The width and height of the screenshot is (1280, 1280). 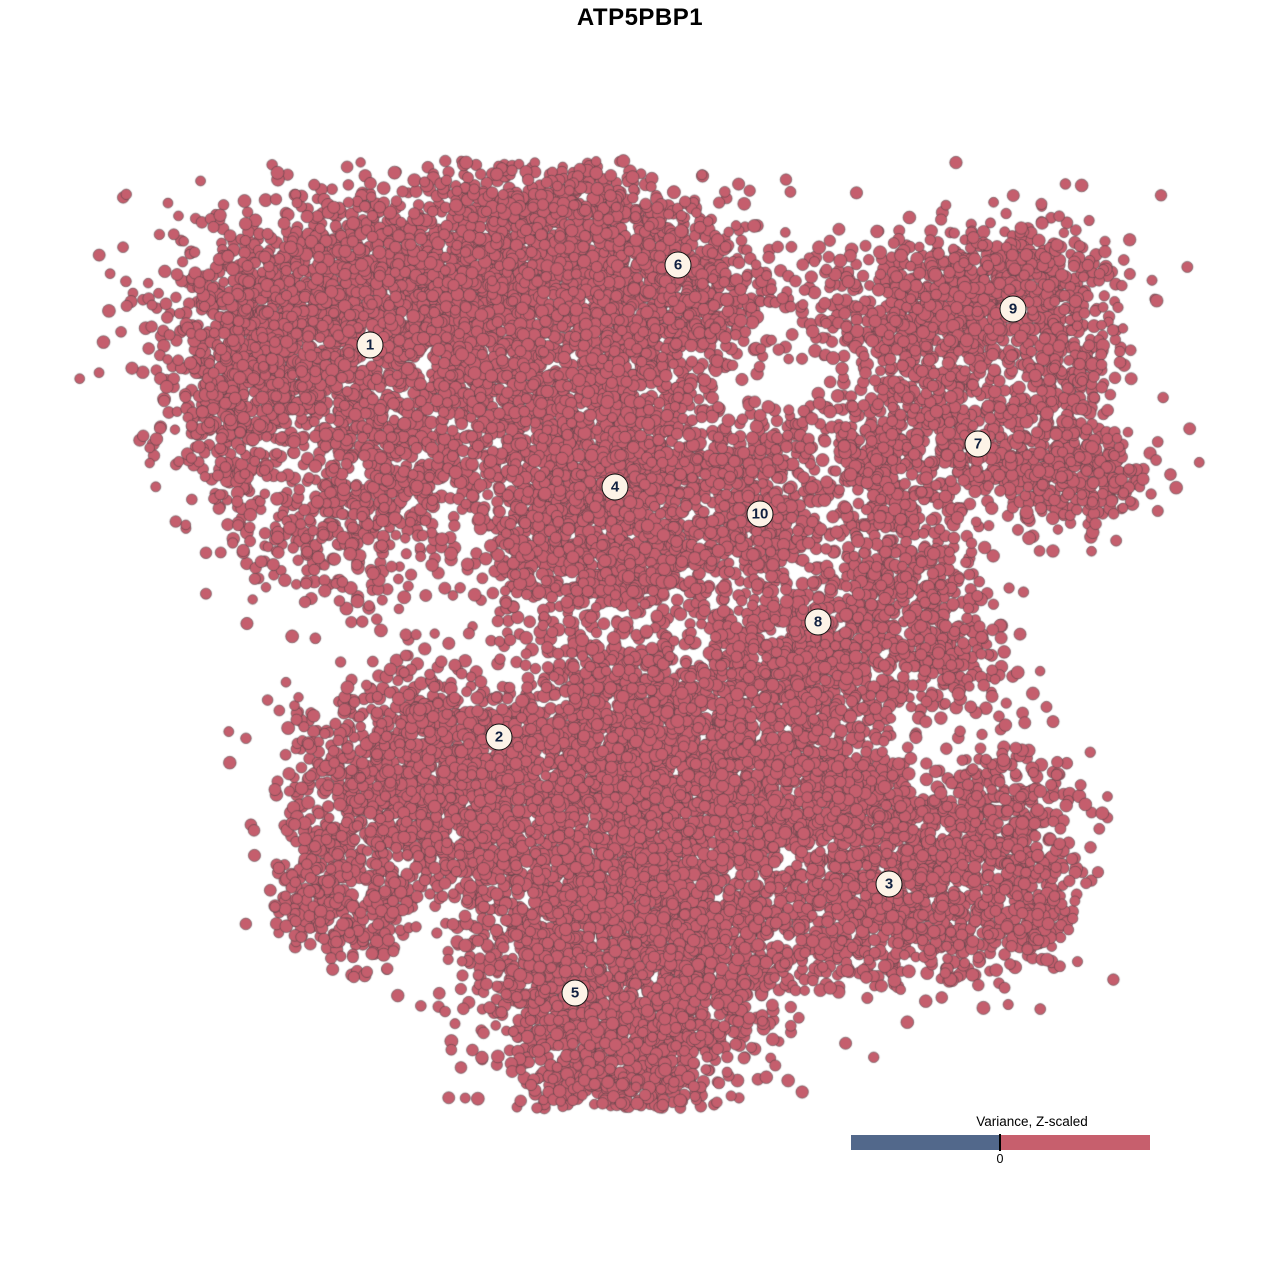 I want to click on legend-zero-label: 0, so click(x=1000, y=1159).